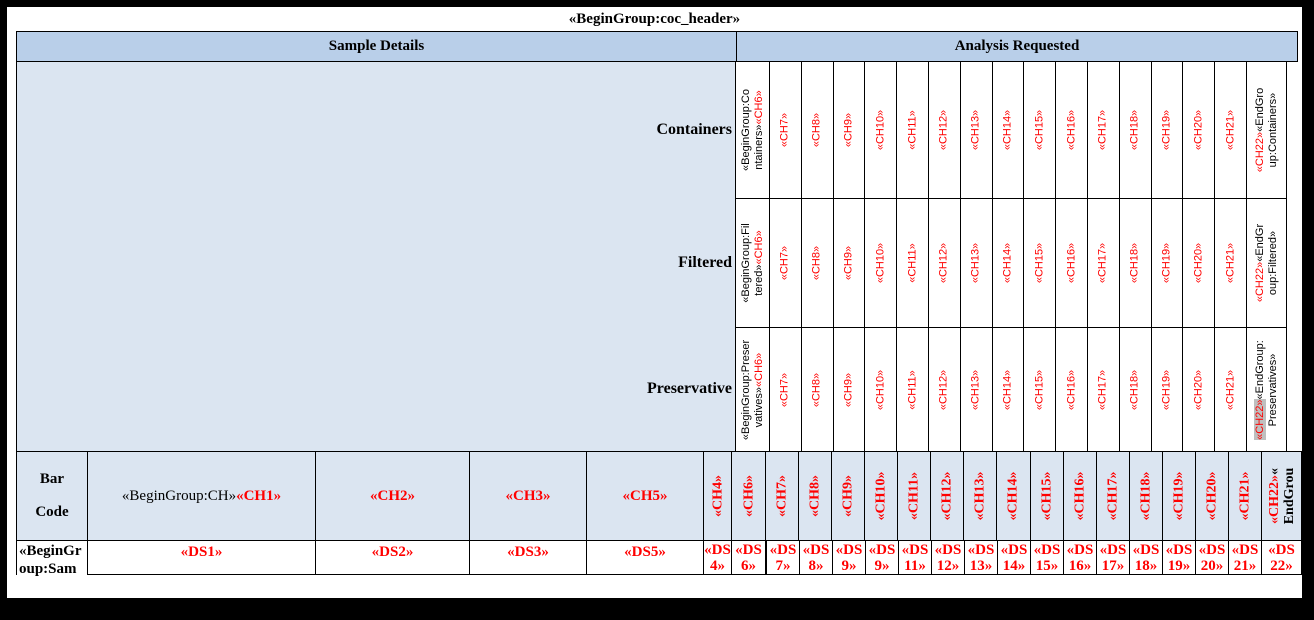 The width and height of the screenshot is (1314, 620). I want to click on ch-field-cell: «CH20», so click(1199, 263).